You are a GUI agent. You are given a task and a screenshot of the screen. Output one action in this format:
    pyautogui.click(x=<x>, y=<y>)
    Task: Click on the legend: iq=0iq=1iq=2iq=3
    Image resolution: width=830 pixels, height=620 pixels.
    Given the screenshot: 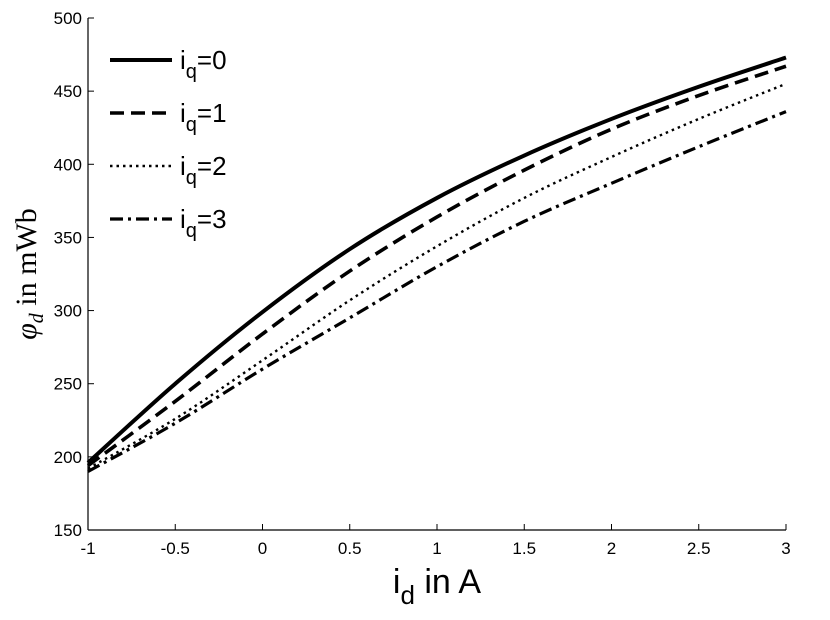 What is the action you would take?
    pyautogui.click(x=168, y=143)
    